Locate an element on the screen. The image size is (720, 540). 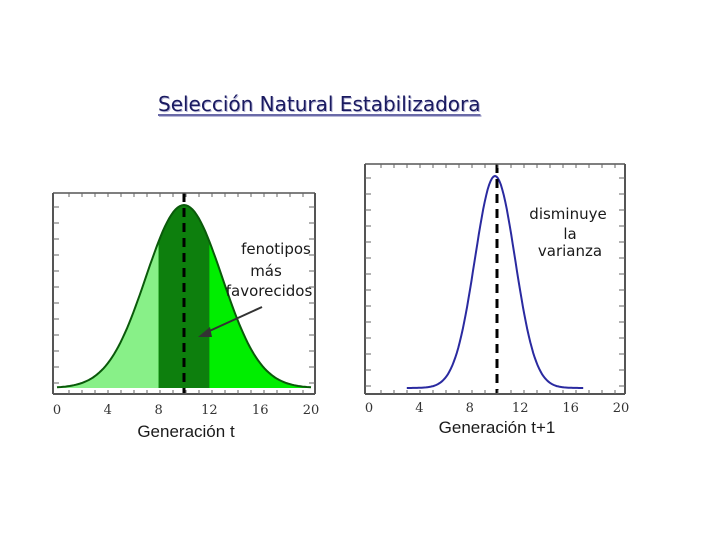
region-center-band is located at coordinates (184, 296).